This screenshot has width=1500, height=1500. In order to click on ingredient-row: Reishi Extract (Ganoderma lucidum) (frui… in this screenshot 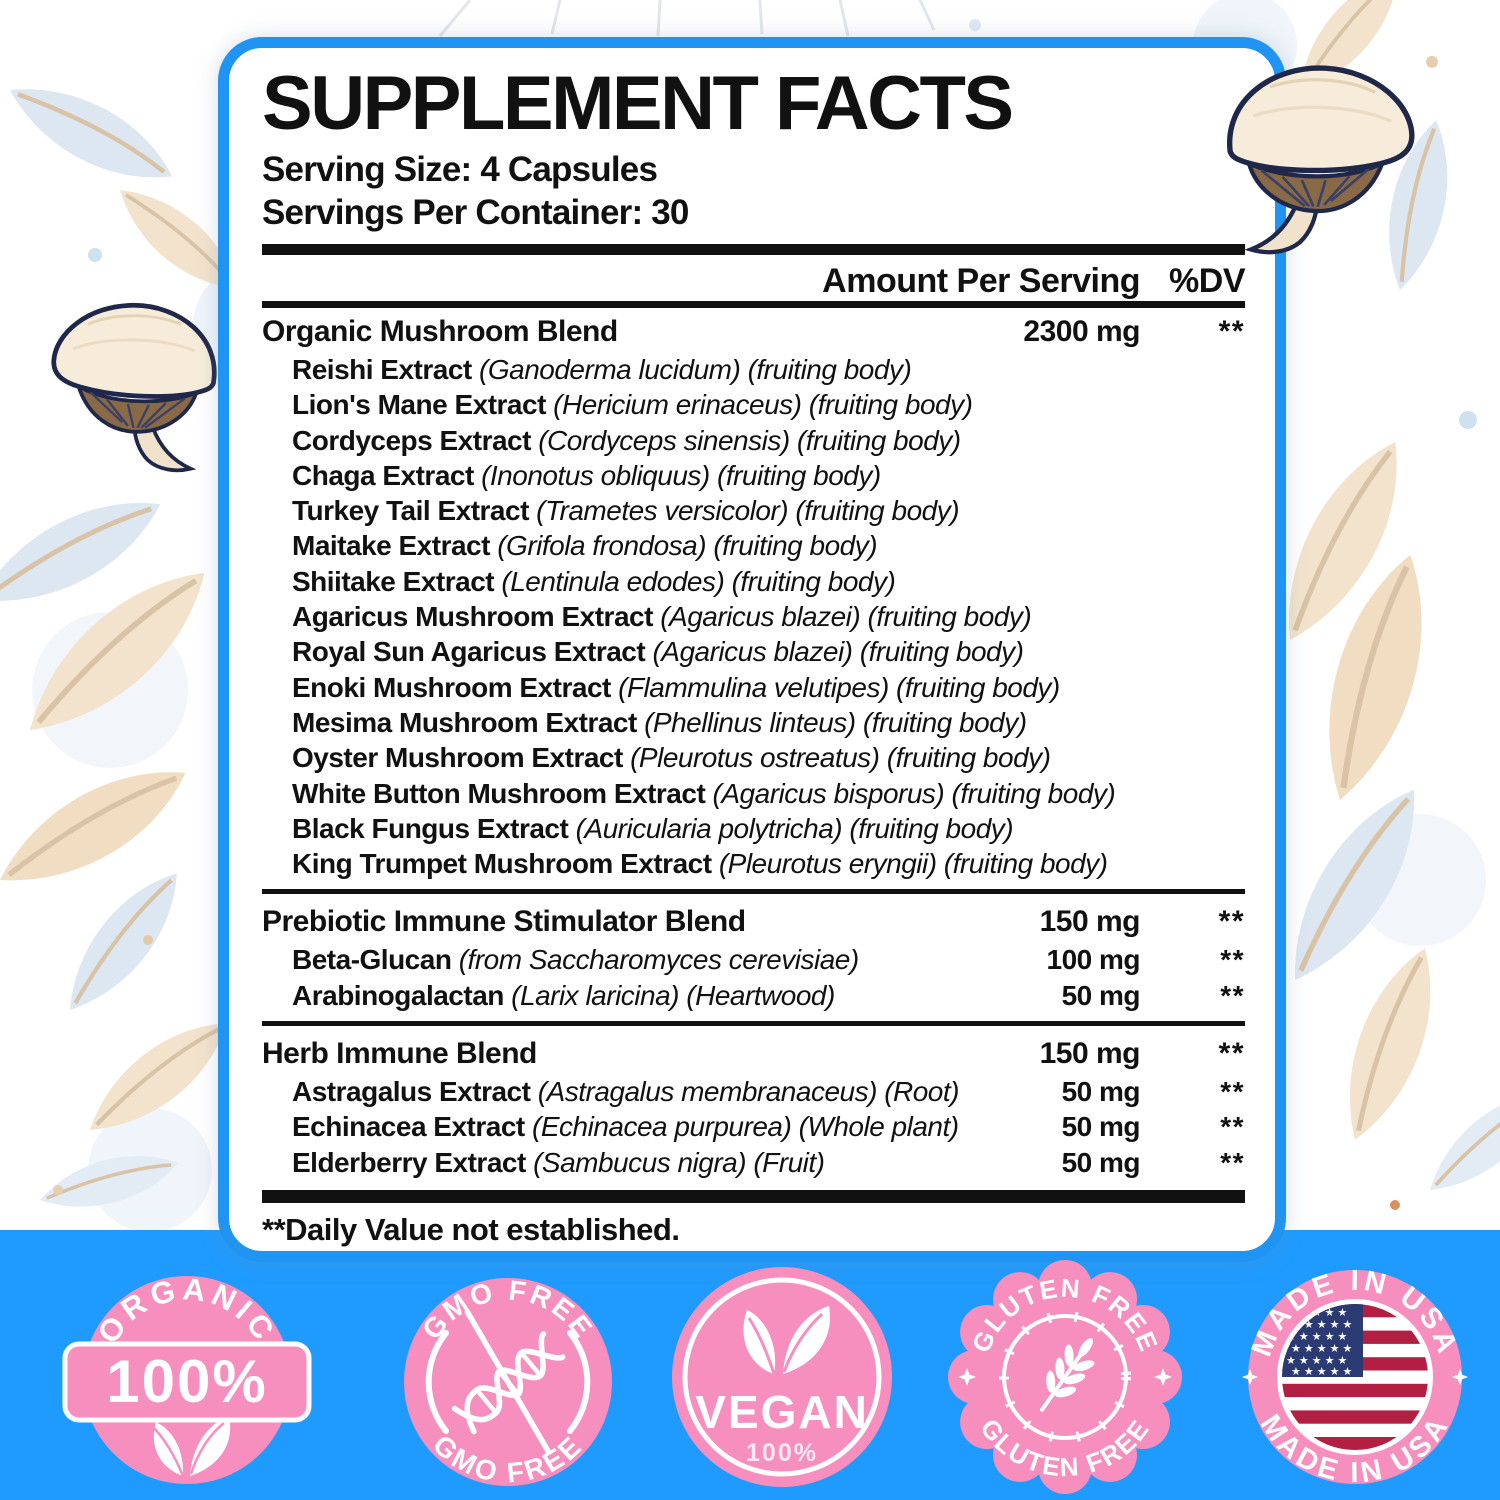, I will do `click(753, 369)`.